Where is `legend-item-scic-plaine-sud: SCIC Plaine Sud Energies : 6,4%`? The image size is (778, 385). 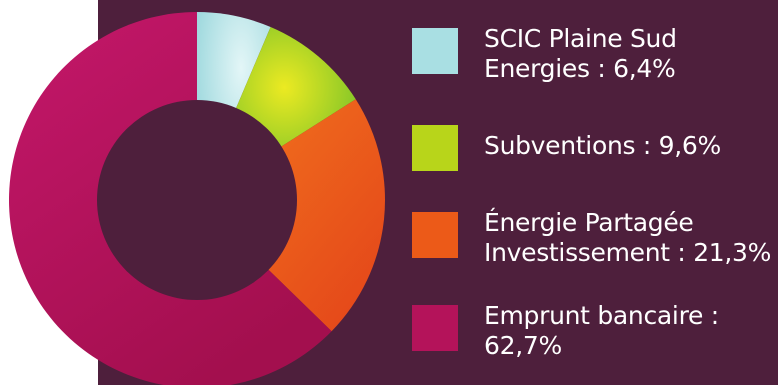 legend-item-scic-plaine-sud: SCIC Plaine Sud Energies : 6,4% is located at coordinates (544, 54).